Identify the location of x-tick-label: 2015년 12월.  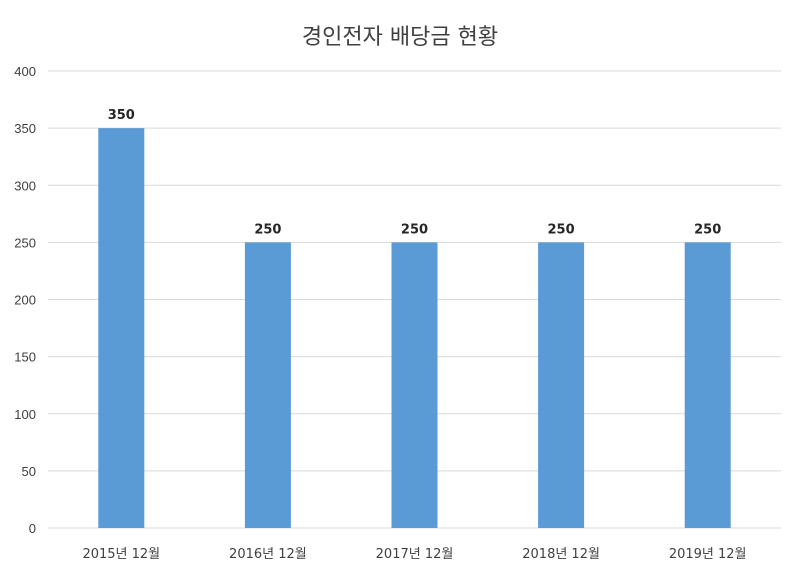
(121, 554).